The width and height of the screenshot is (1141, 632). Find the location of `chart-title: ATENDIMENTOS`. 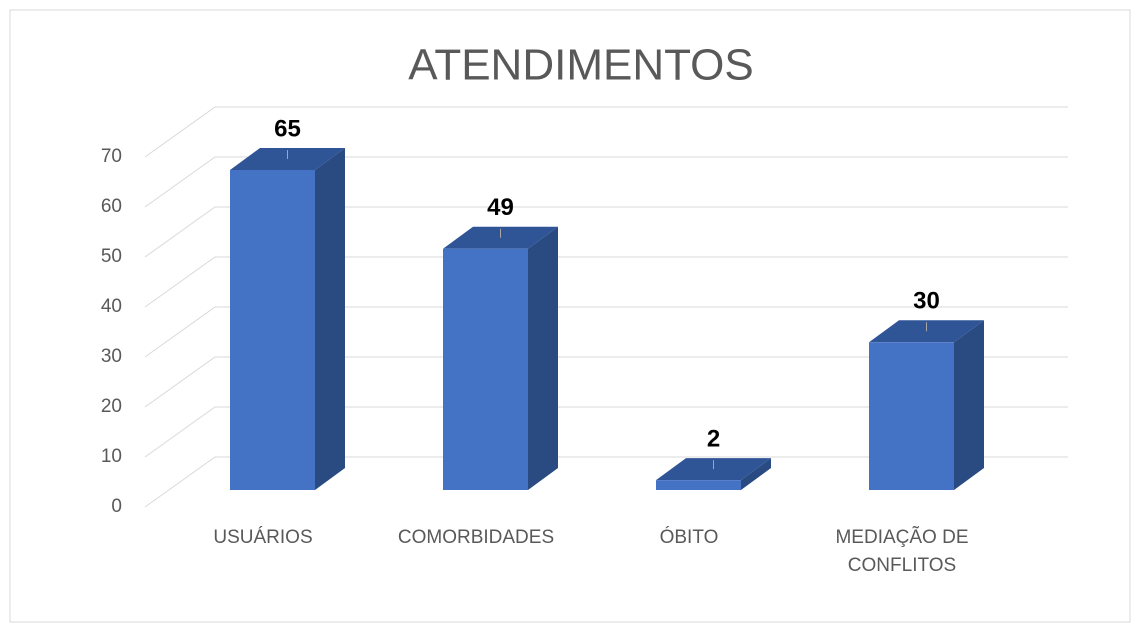

chart-title: ATENDIMENTOS is located at coordinates (581, 65).